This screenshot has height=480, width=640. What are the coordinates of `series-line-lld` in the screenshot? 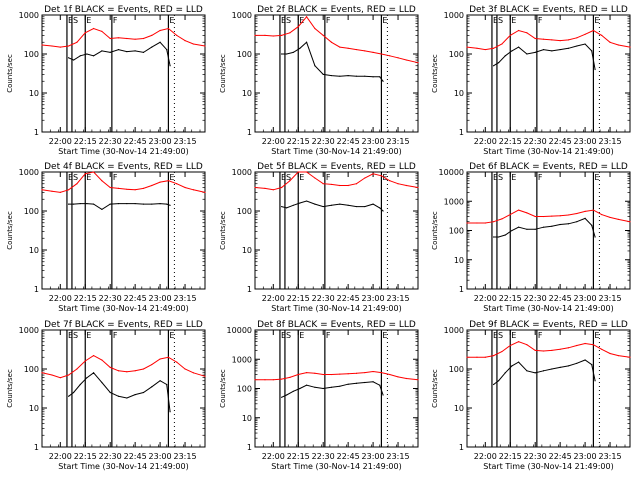 It's located at (336, 181).